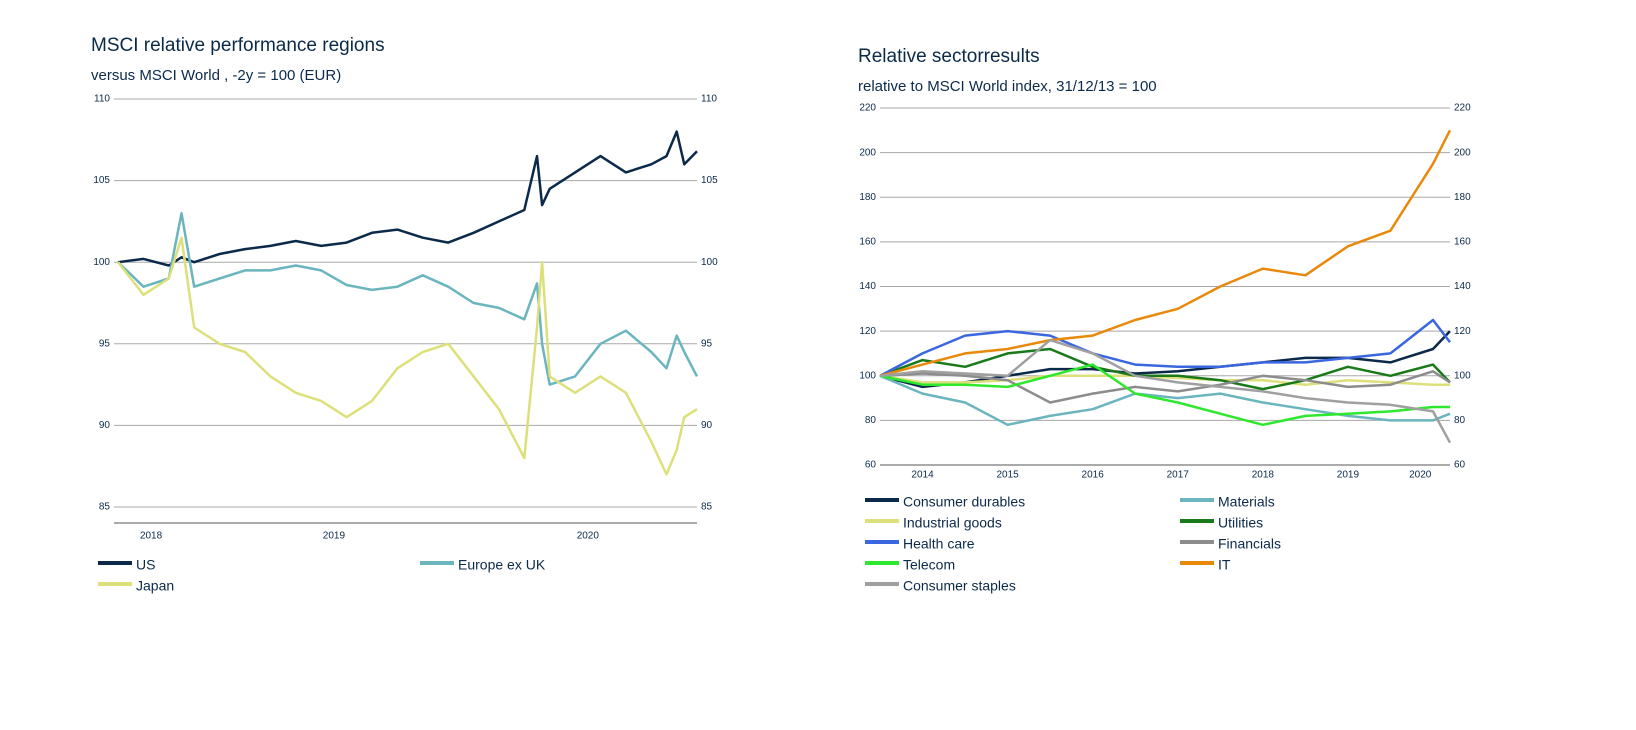  I want to click on legend-label: Utilities, so click(1240, 523).